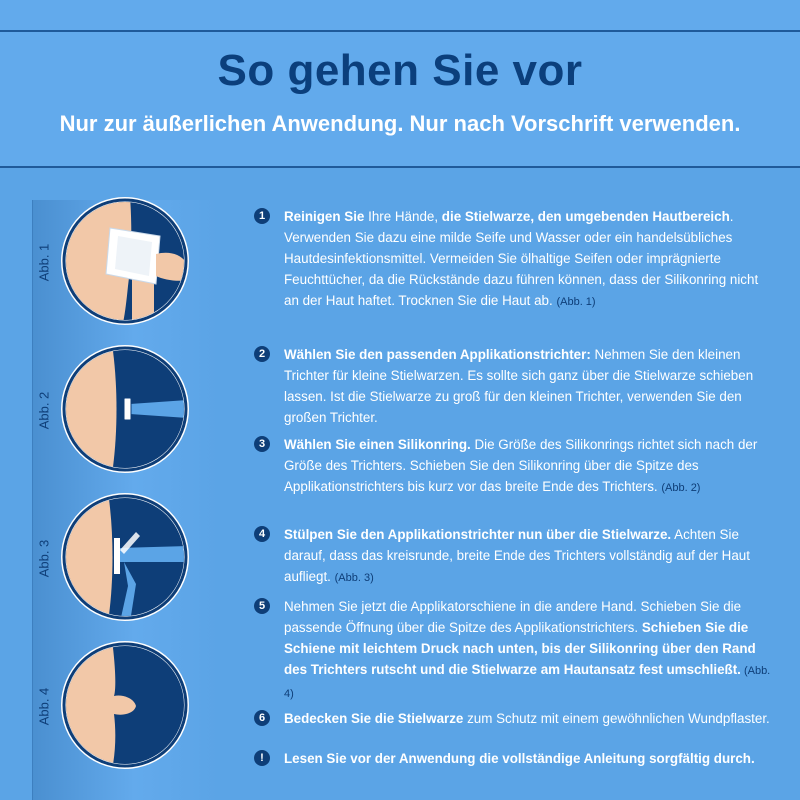 This screenshot has height=800, width=800. Describe the element at coordinates (44, 558) in the screenshot. I see `figure-label-3: Abb. 3` at that location.